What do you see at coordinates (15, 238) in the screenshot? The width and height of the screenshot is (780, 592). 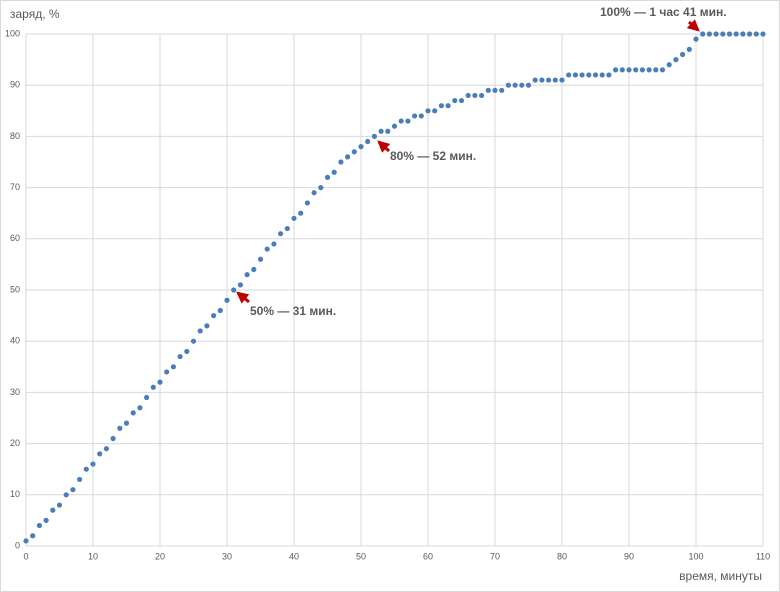 I see `y-tick-label: 60` at bounding box center [15, 238].